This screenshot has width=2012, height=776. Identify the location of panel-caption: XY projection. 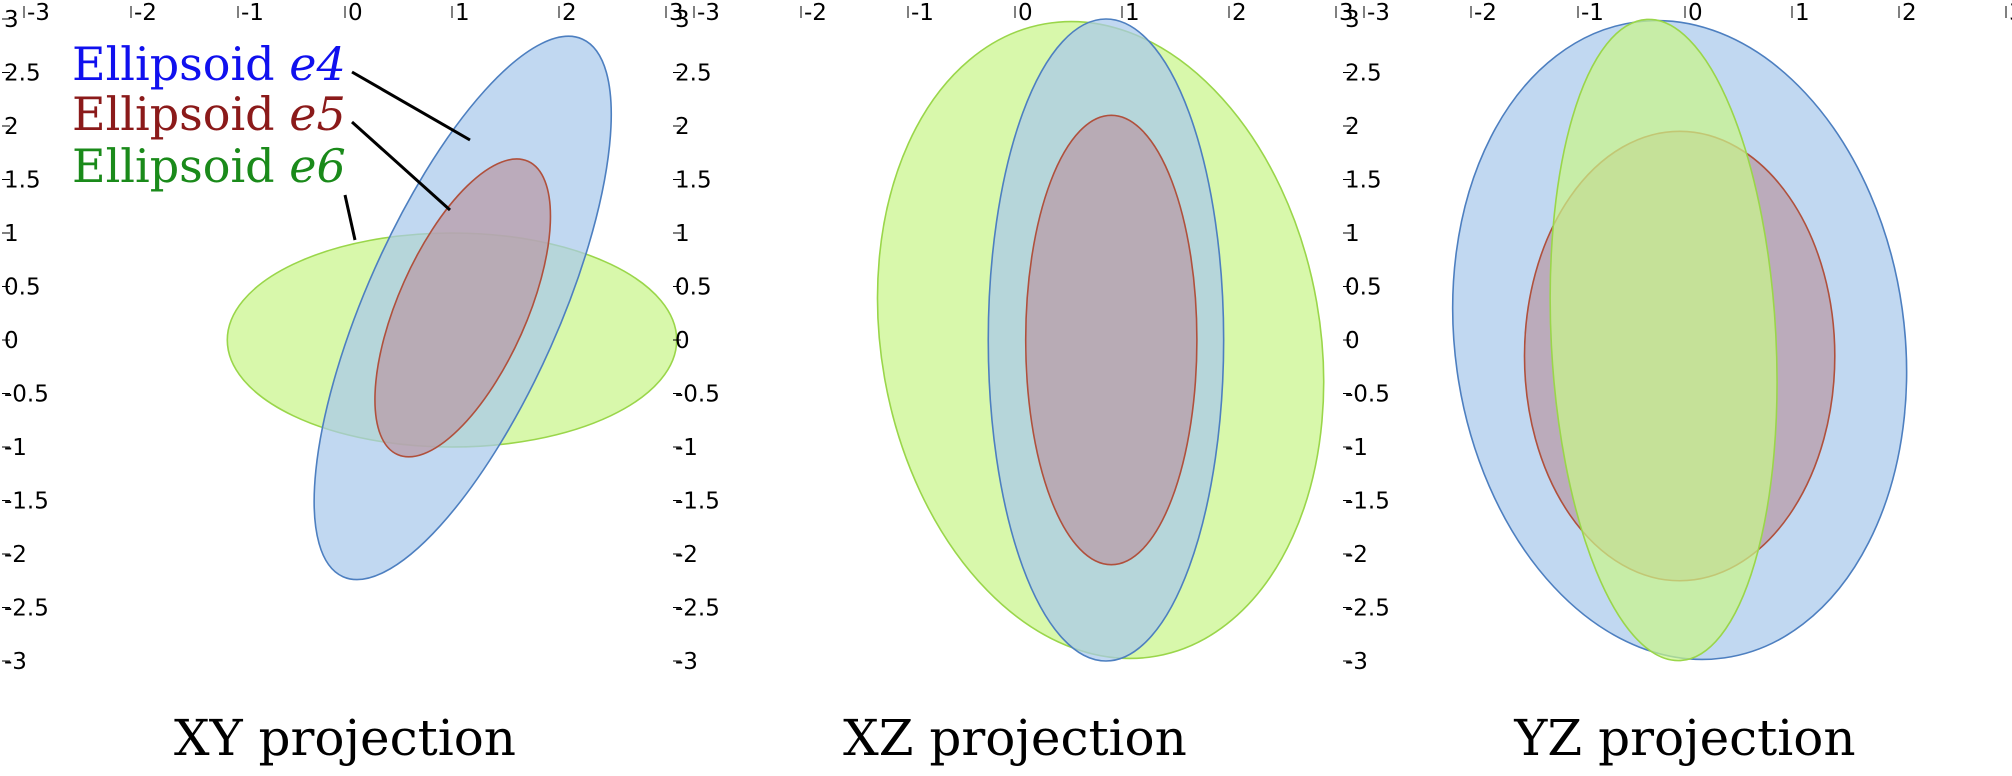
(345, 738).